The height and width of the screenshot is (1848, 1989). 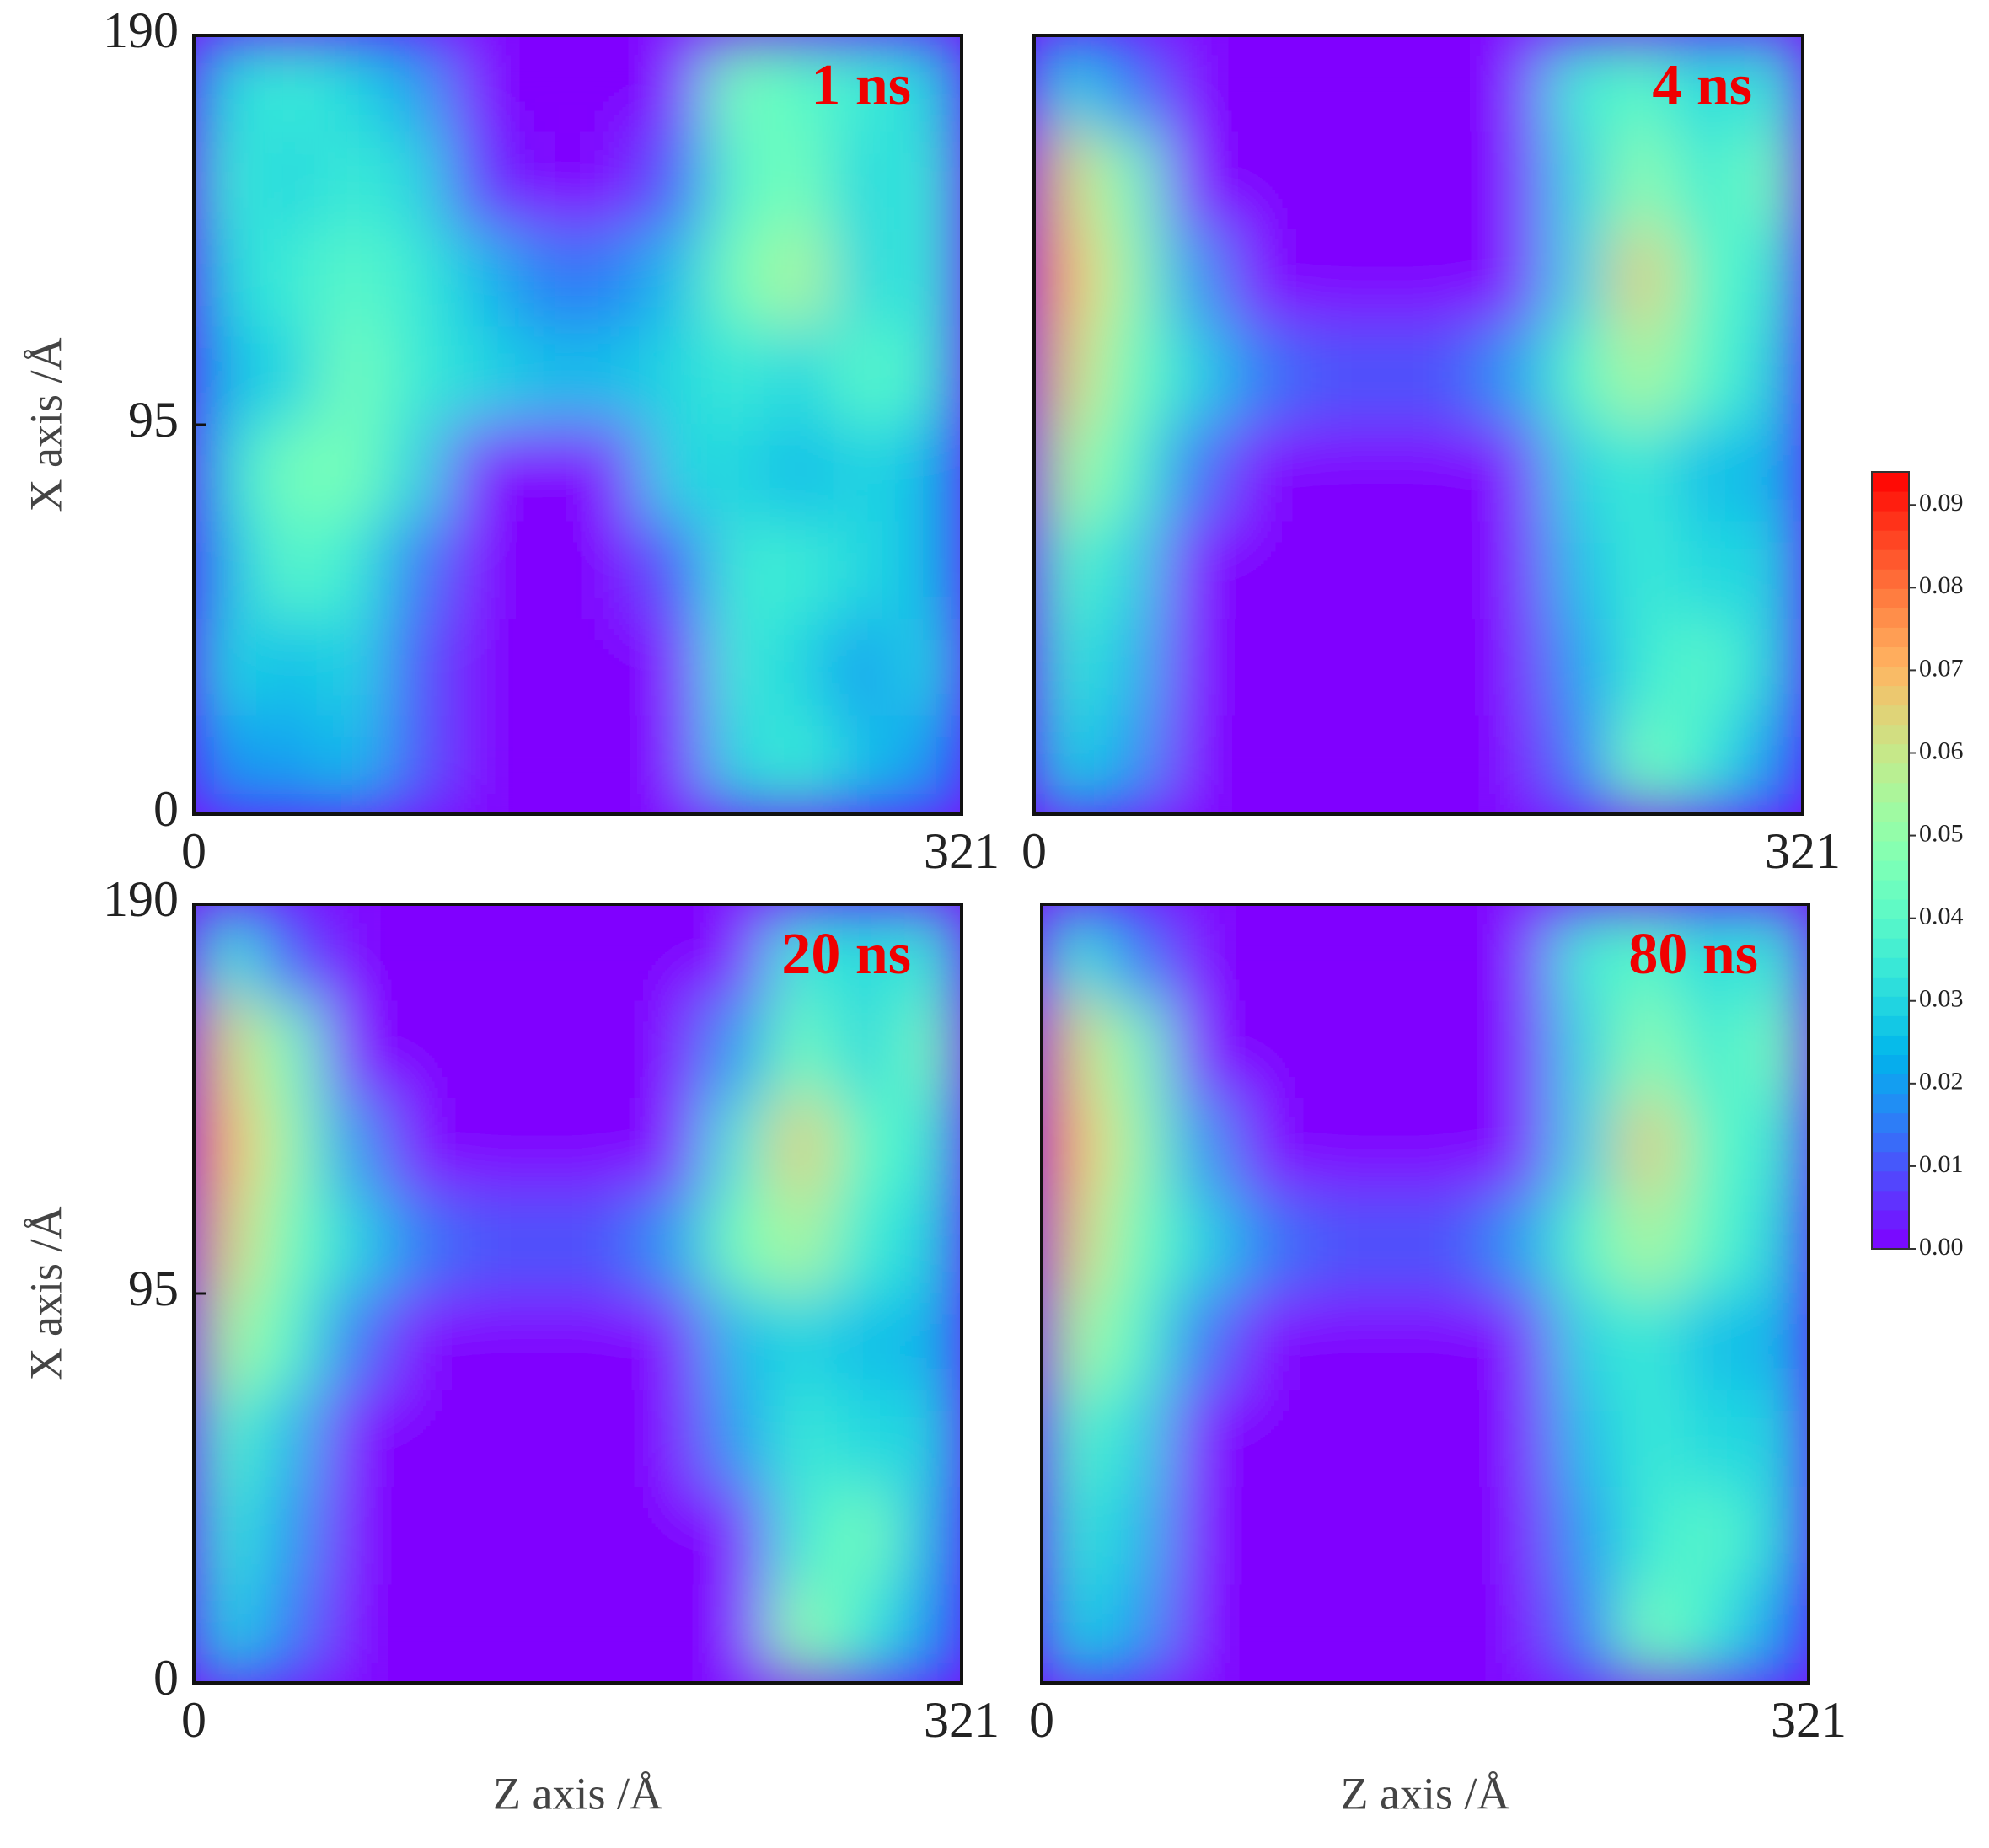 What do you see at coordinates (1941, 999) in the screenshot?
I see `colorbar-tick-label: 0.03` at bounding box center [1941, 999].